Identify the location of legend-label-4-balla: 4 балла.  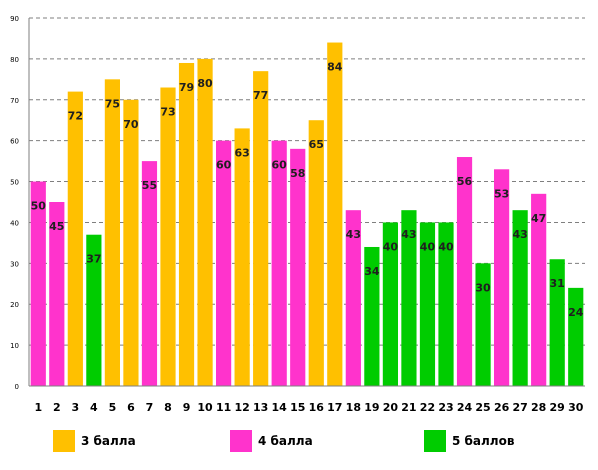
(285, 441).